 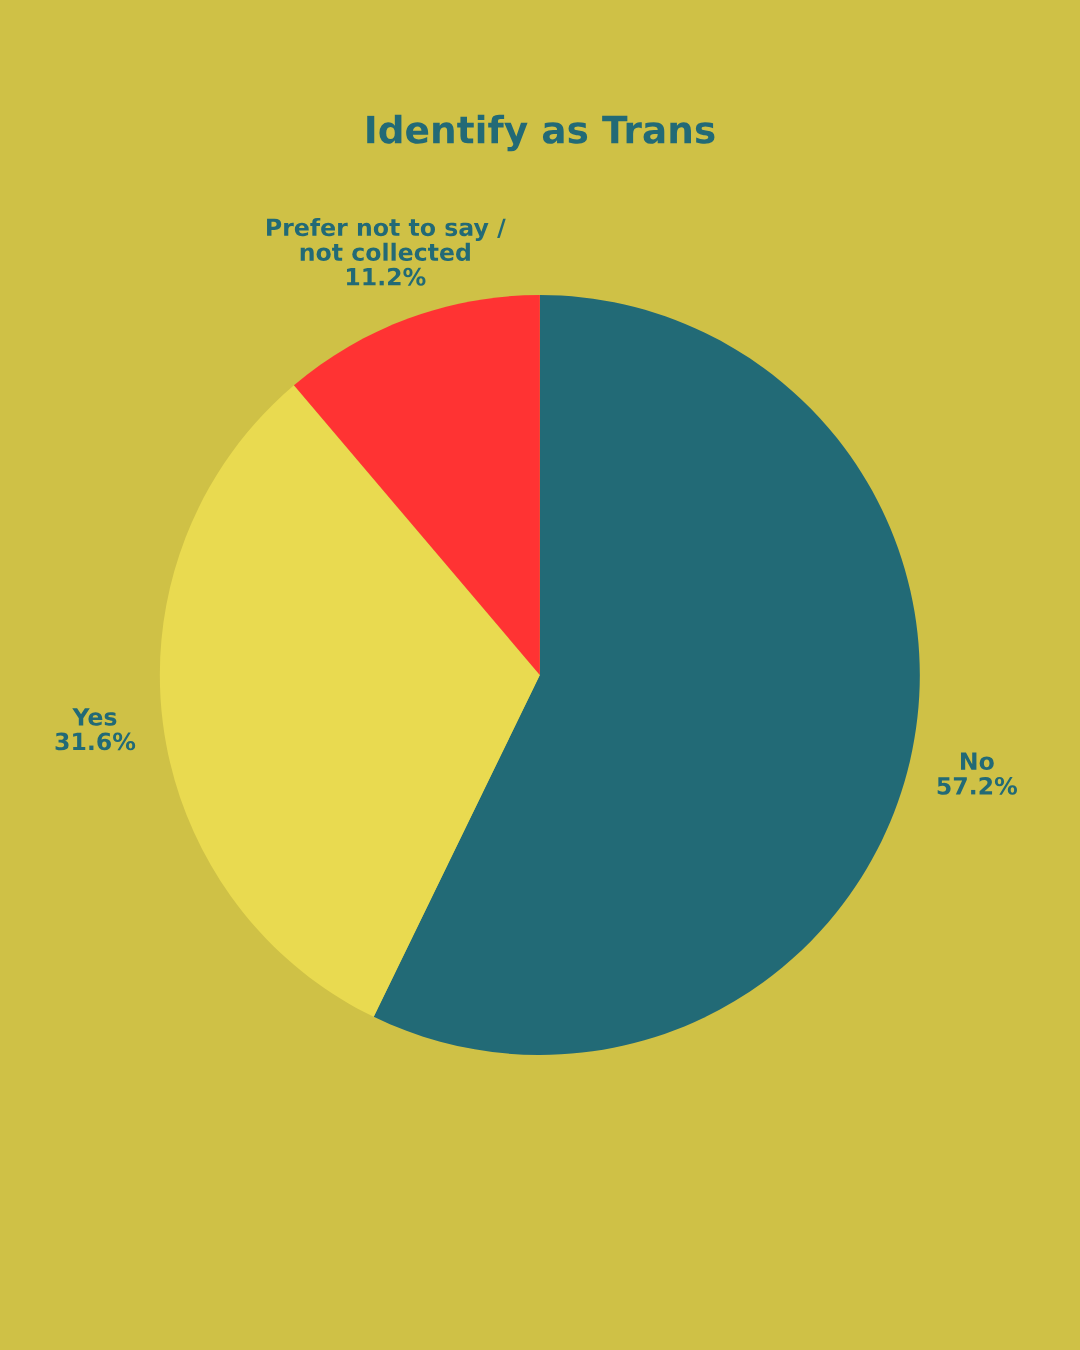 I want to click on chart-title: Identify as Trans, so click(x=541, y=133).